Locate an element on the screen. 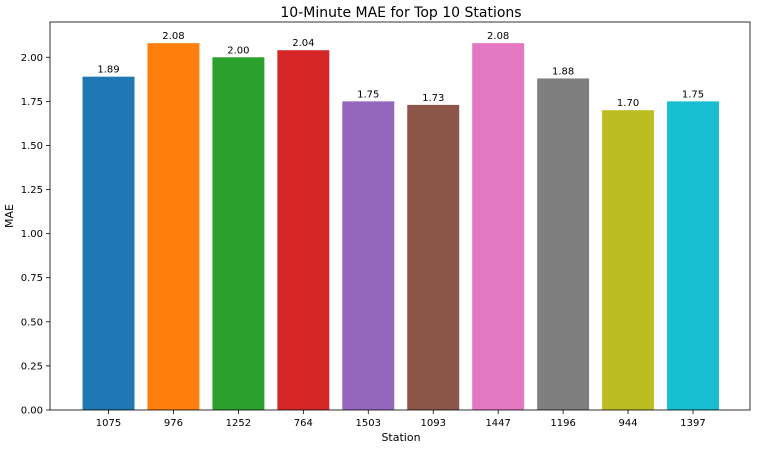 This screenshot has width=760, height=449. y-tick-label: 0.75 is located at coordinates (32, 278).